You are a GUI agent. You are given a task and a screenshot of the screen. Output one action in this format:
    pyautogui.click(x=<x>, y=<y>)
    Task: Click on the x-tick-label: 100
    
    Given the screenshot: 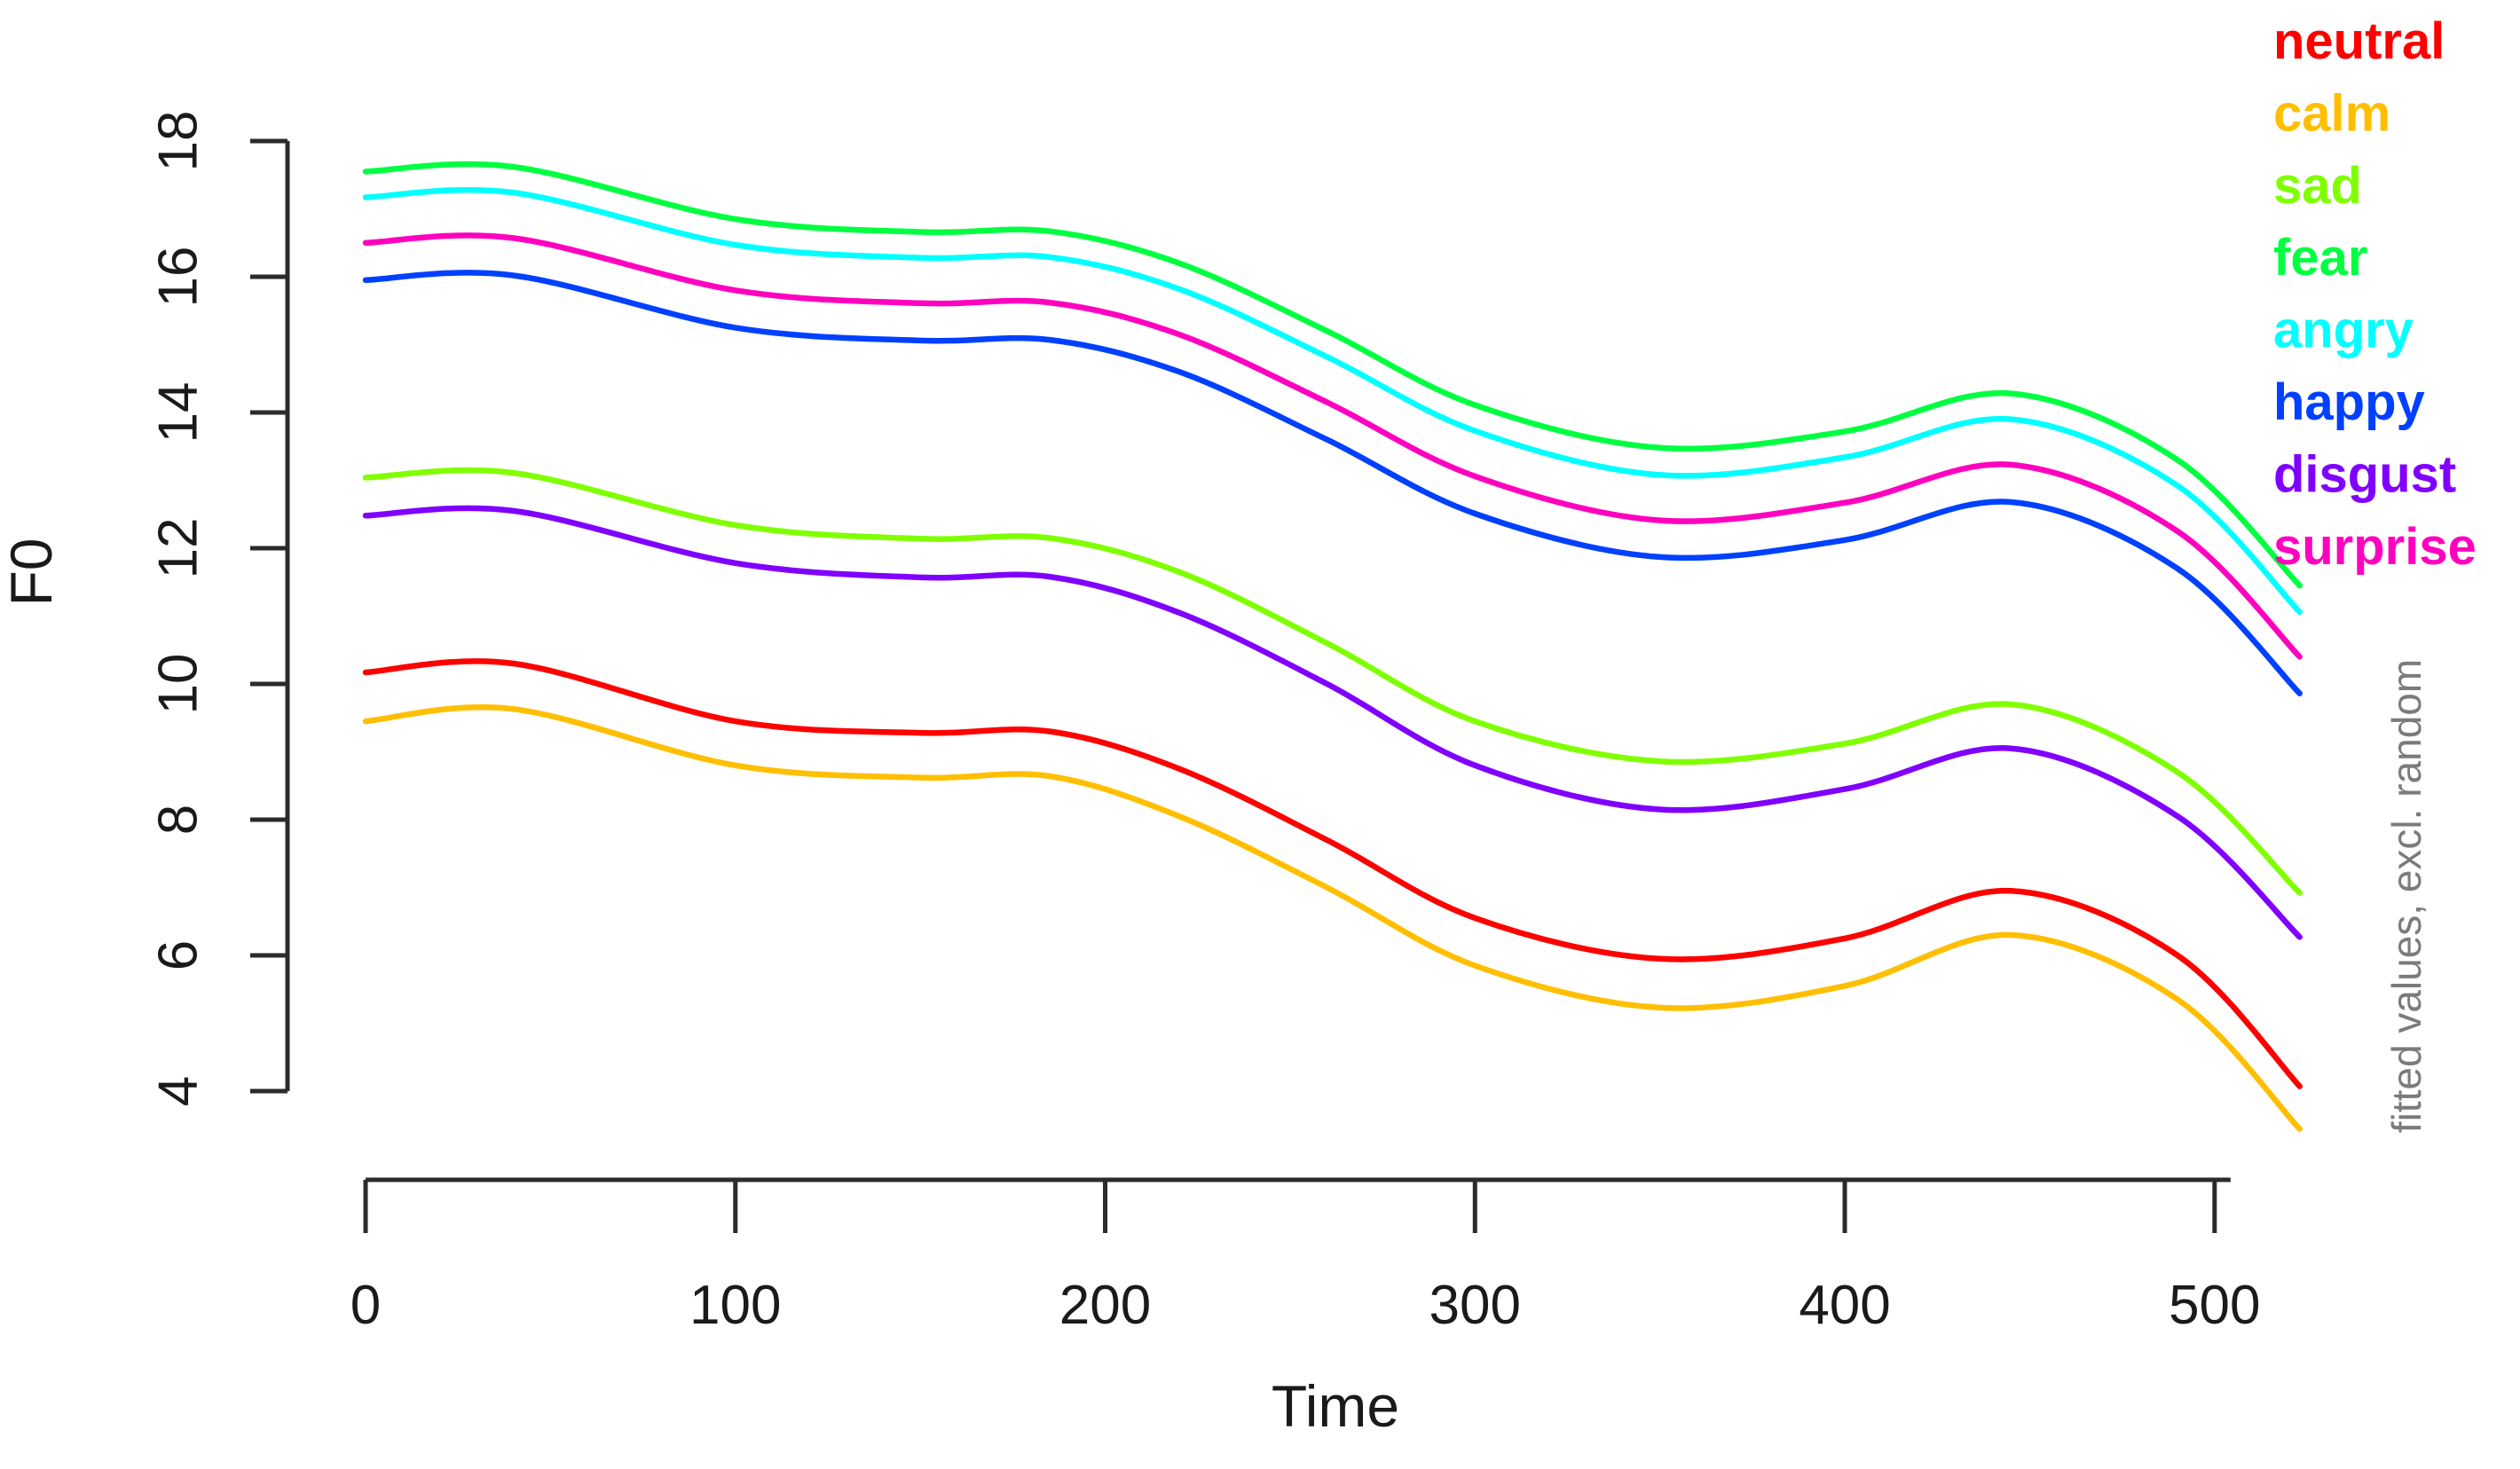 What is the action you would take?
    pyautogui.click(x=735, y=1306)
    